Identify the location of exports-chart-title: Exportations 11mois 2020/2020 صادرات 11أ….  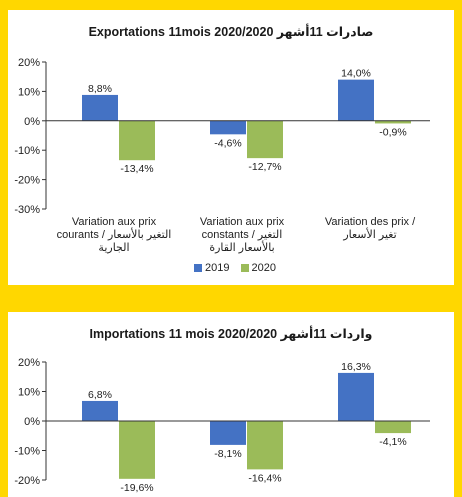
(231, 32).